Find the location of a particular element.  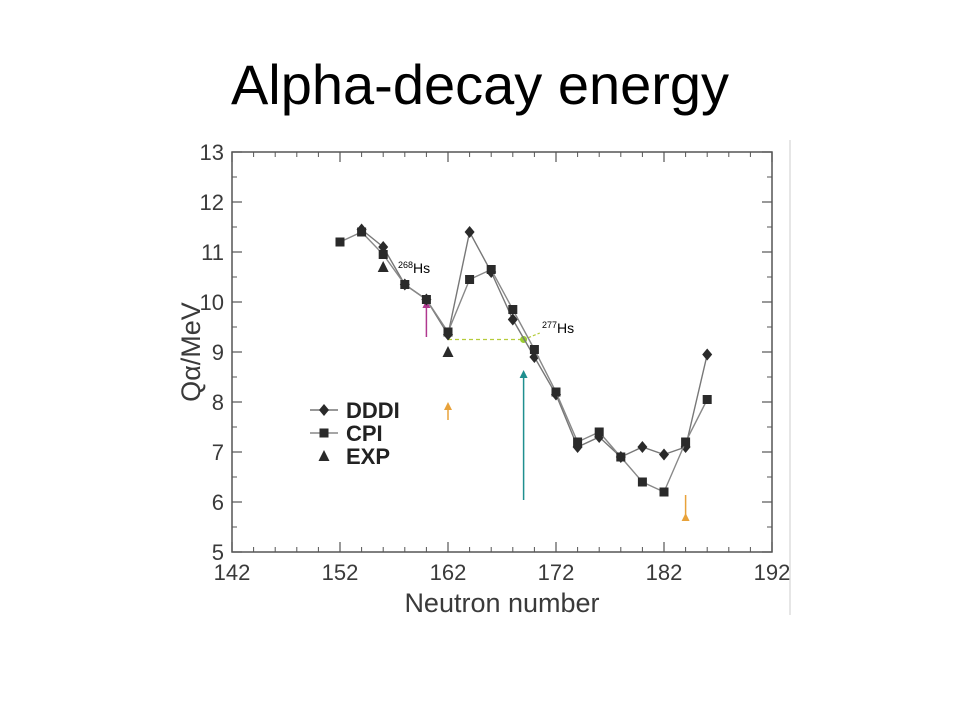

series-cpi is located at coordinates (523, 362).